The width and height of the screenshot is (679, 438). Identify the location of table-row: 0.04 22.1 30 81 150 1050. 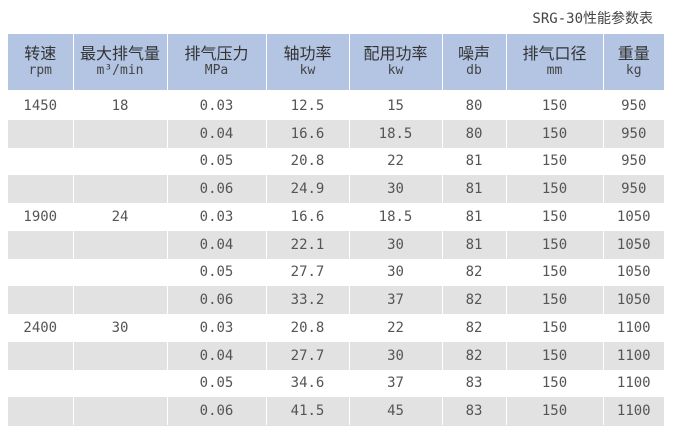
(336, 244).